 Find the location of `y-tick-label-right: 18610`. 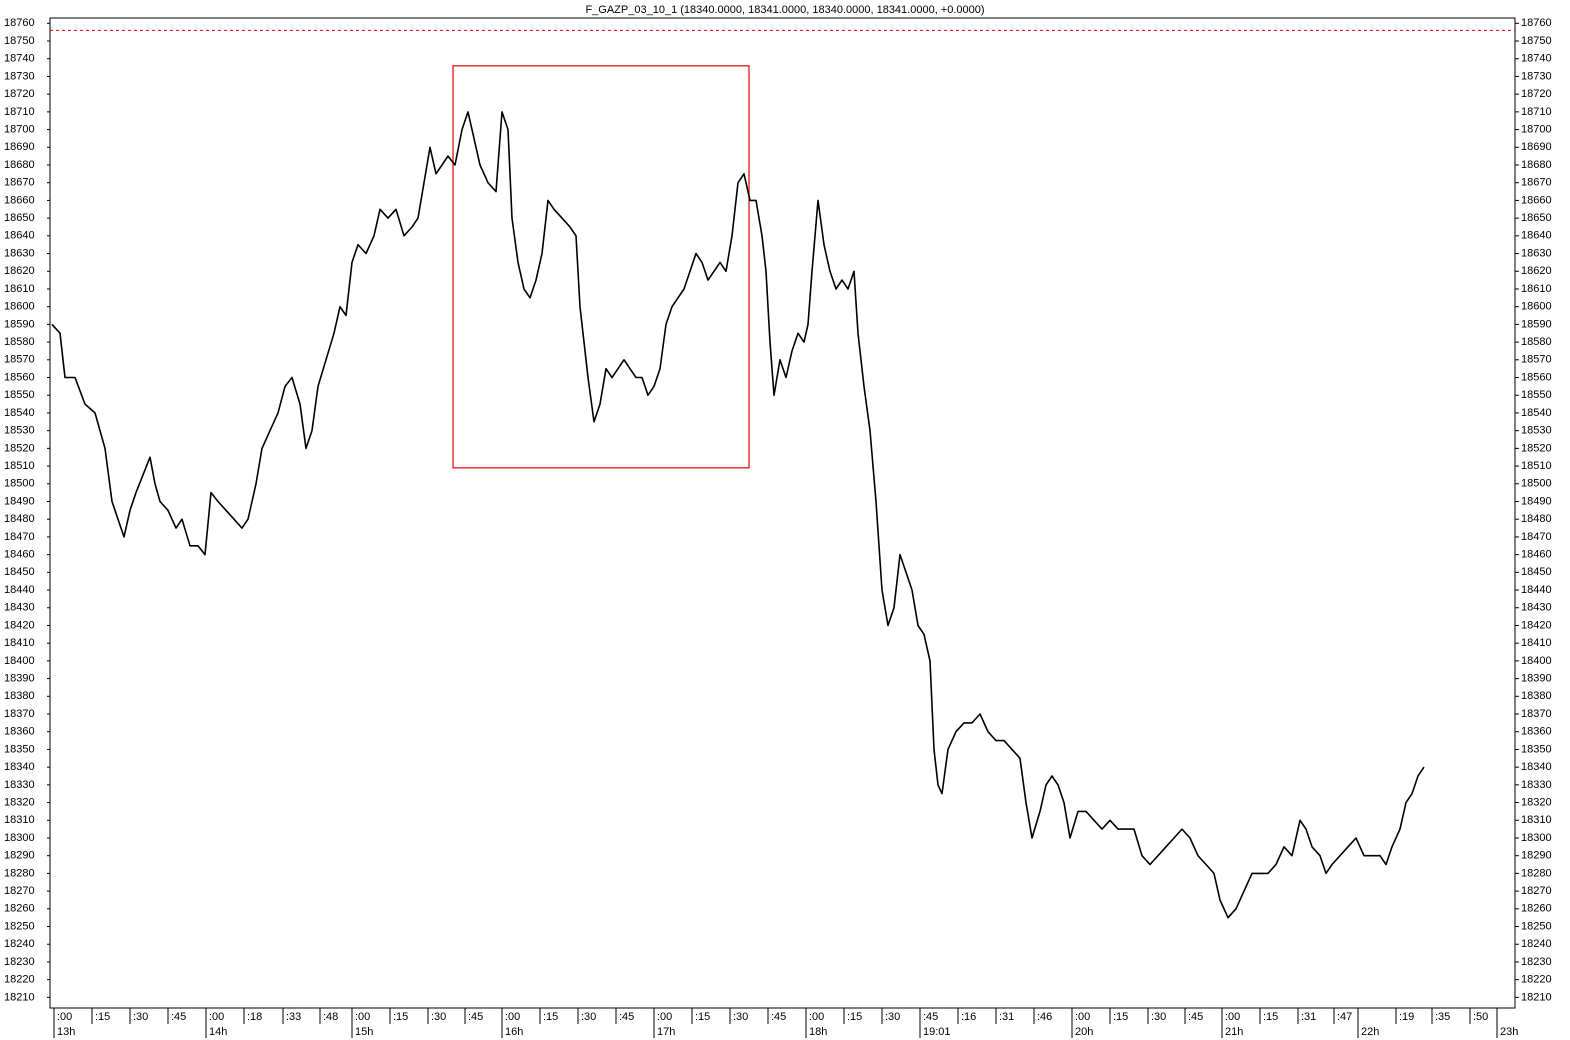

y-tick-label-right: 18610 is located at coordinates (1536, 289).